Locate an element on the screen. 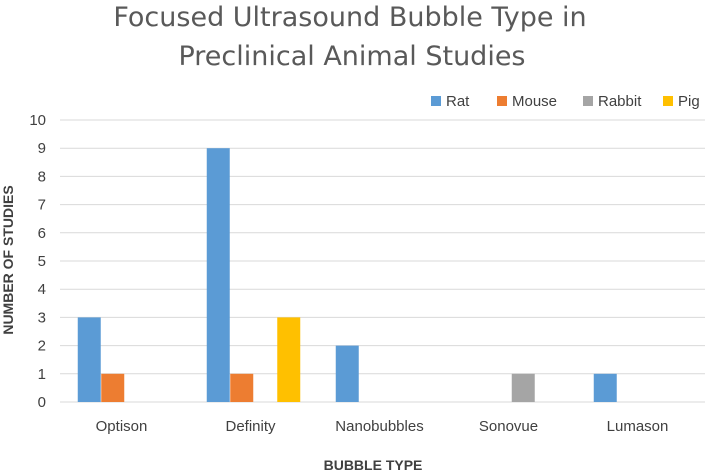  y-axis-title: NUMBER OF STUDIES is located at coordinates (8, 259).